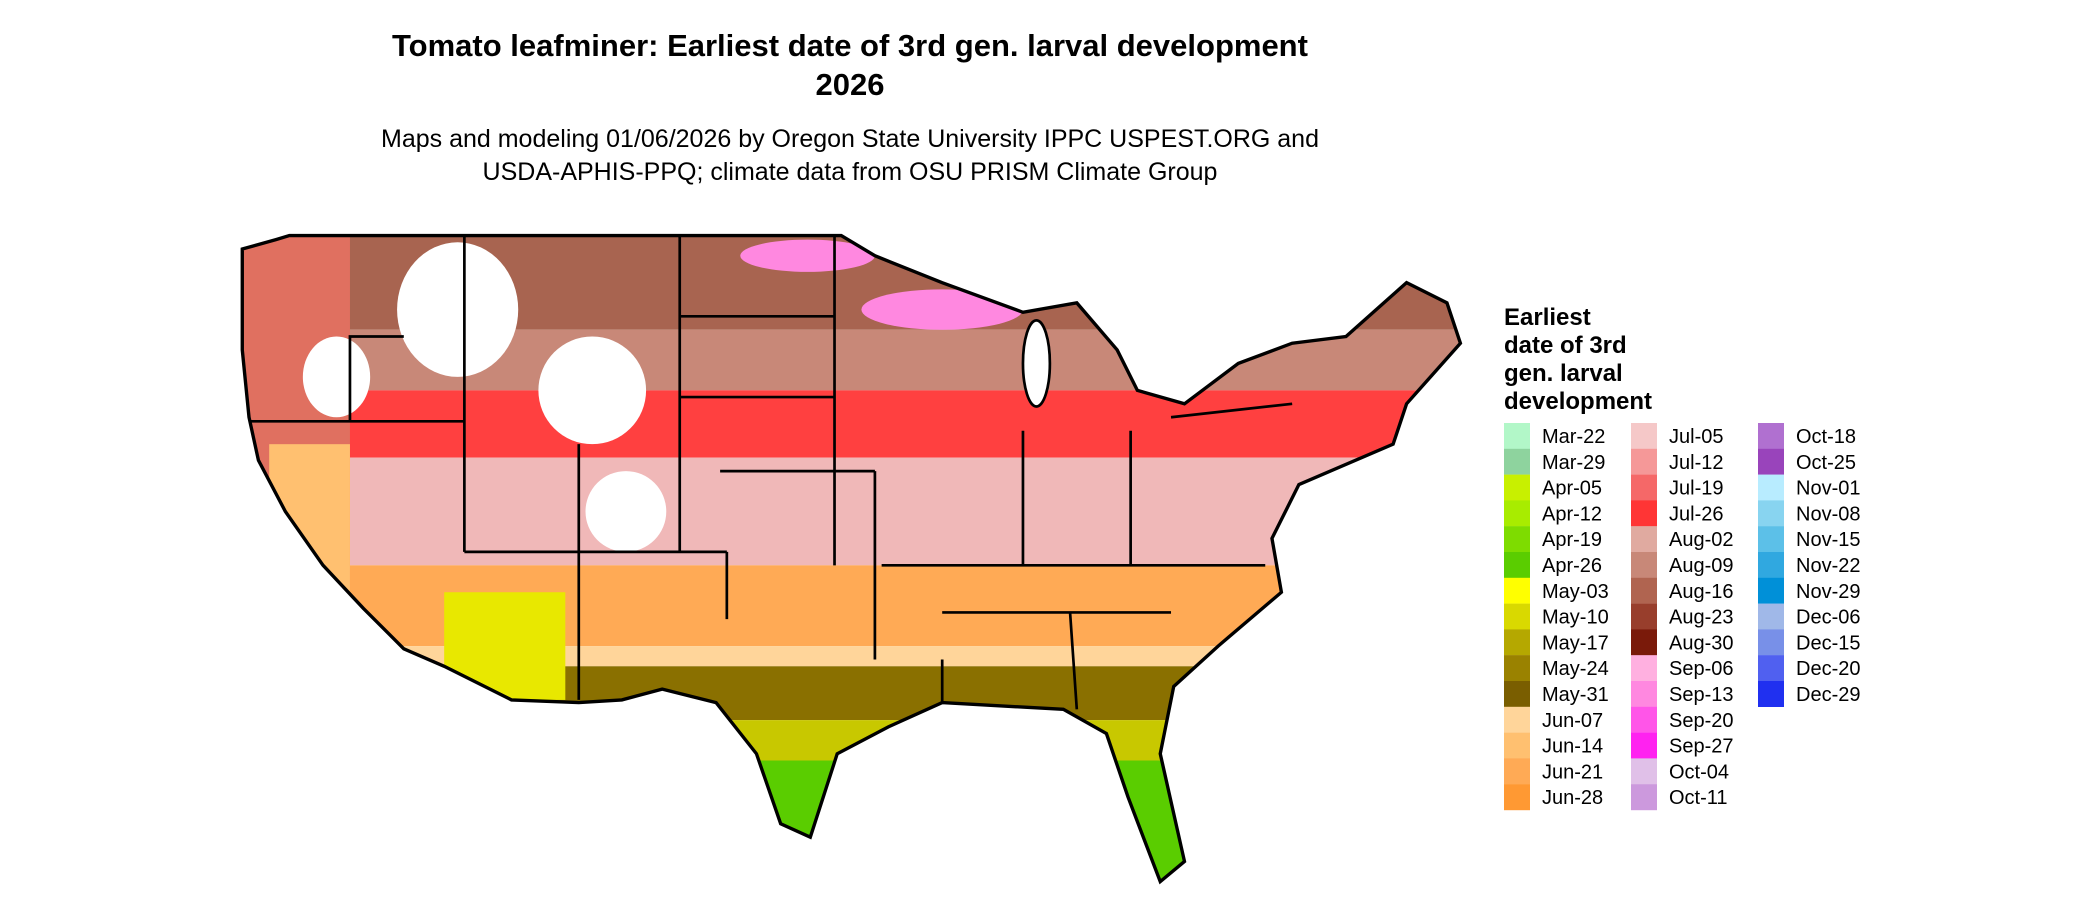 Image resolution: width=2100 pixels, height=897 pixels. What do you see at coordinates (1701, 669) in the screenshot?
I see `legend-label: Sep-06` at bounding box center [1701, 669].